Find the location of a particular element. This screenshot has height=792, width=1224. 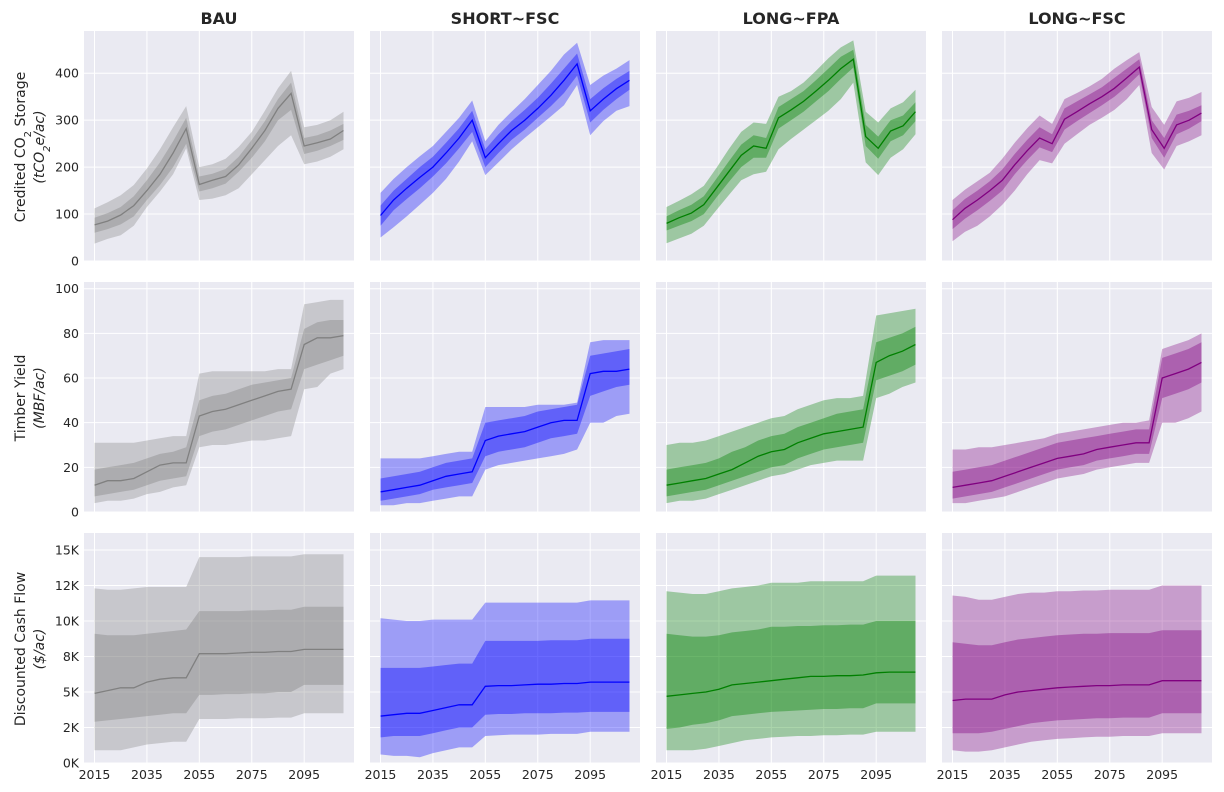

panel-r3-short-fsc: 2015 2035 2055 2075 2095 is located at coordinates (502, 657).